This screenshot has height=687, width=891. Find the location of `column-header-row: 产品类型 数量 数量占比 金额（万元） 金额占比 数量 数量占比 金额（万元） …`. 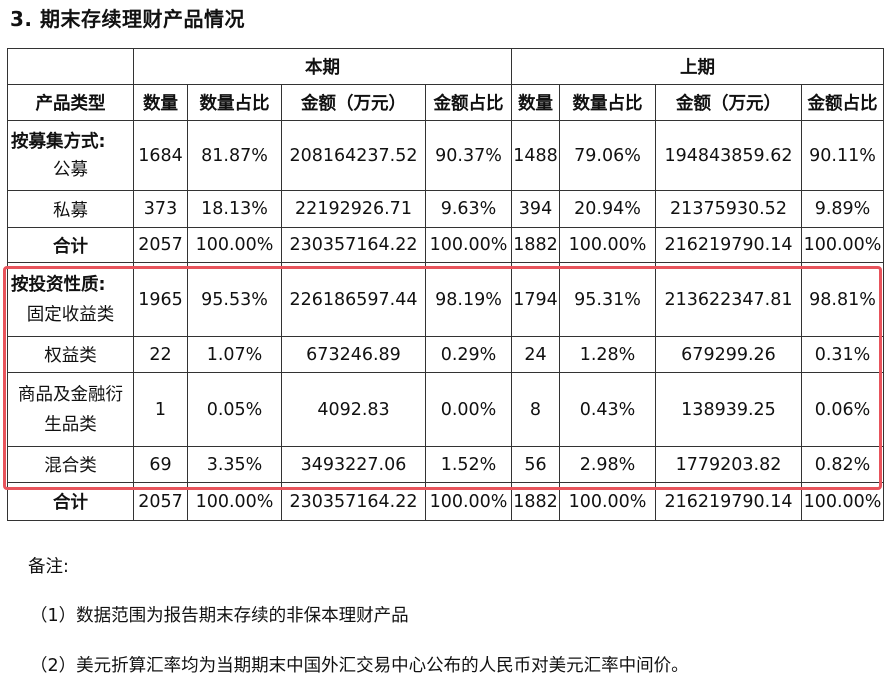

column-header-row: 产品类型 数量 数量占比 金额（万元） 金额占比 数量 数量占比 金额（万元） … is located at coordinates (445, 102).